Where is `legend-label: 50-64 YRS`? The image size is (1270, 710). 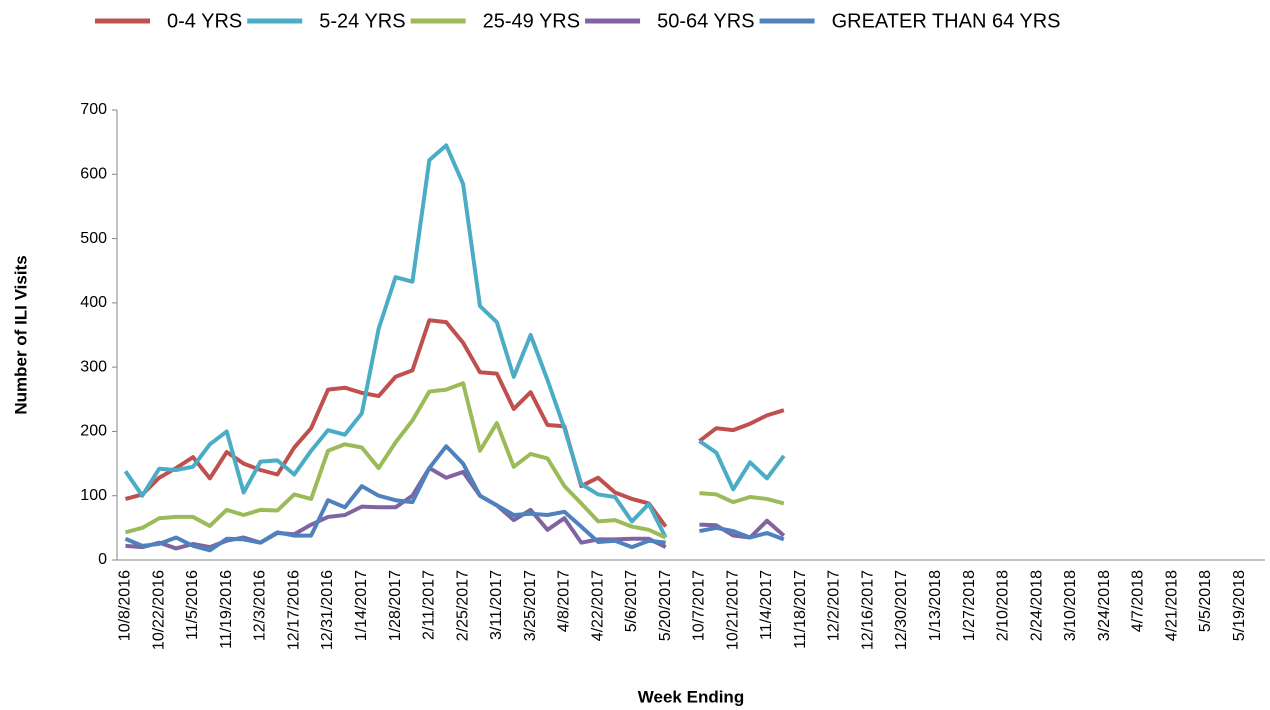
legend-label: 50-64 YRS is located at coordinates (705, 21).